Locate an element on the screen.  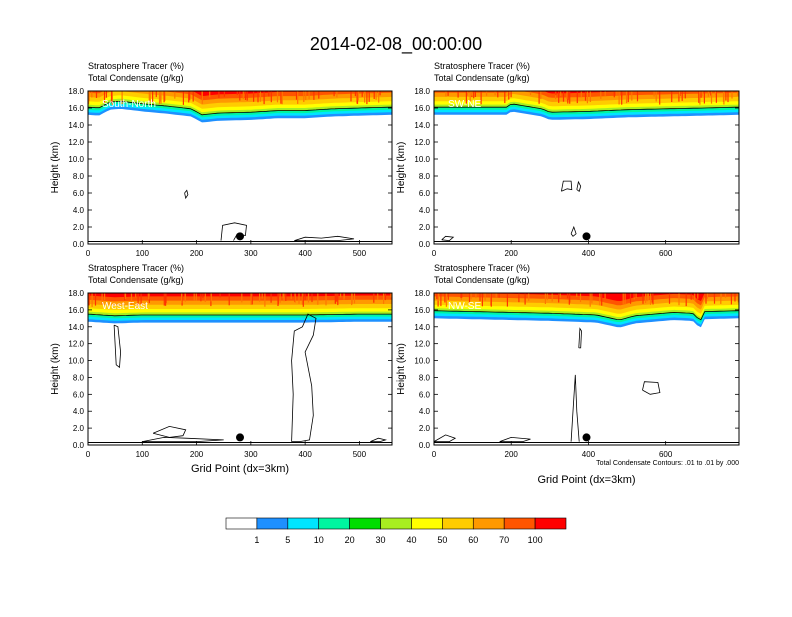
location-marker is located at coordinates (240, 437).